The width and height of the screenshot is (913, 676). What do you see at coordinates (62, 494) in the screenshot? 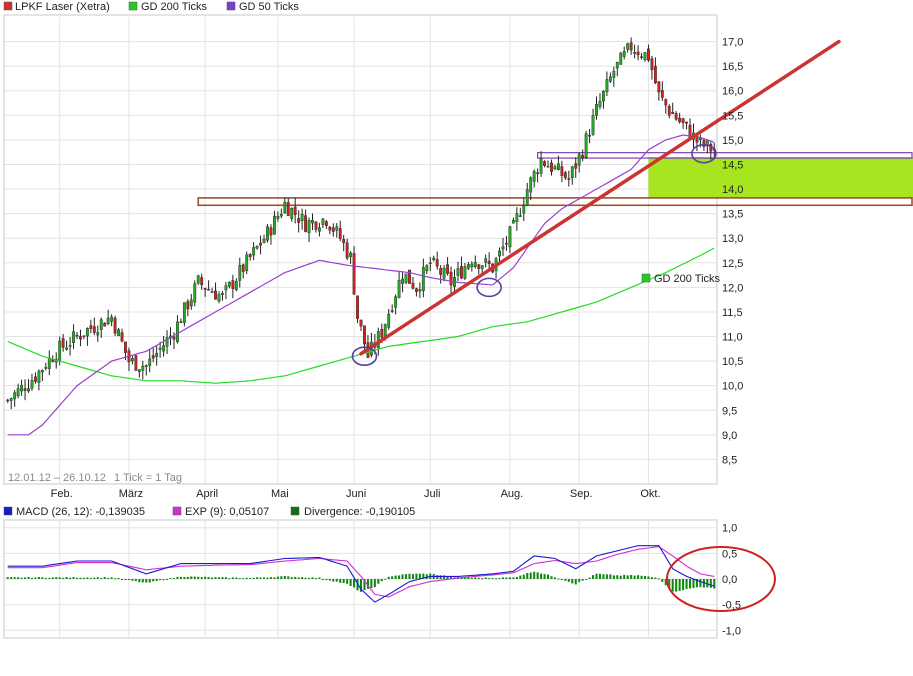
I see `month-label: Feb.` at bounding box center [62, 494].